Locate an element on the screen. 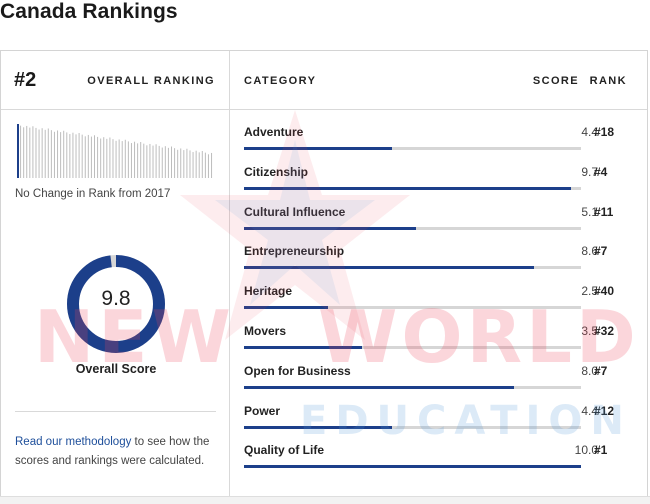 The height and width of the screenshot is (504, 650). category-name: Heritage is located at coordinates (268, 291).